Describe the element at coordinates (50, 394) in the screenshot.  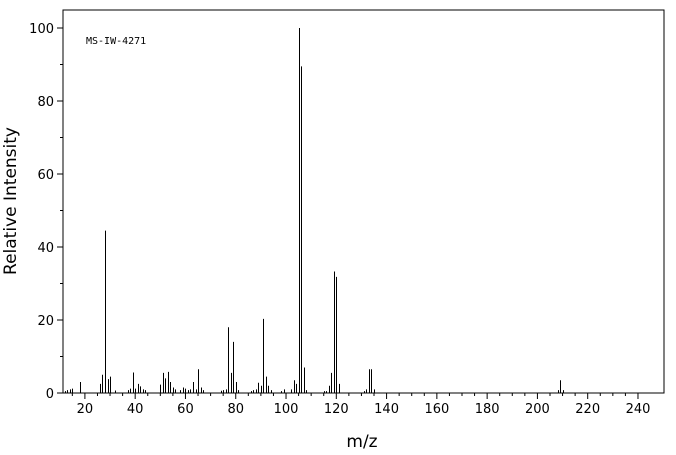
I see `y-tick-label: 0` at that location.